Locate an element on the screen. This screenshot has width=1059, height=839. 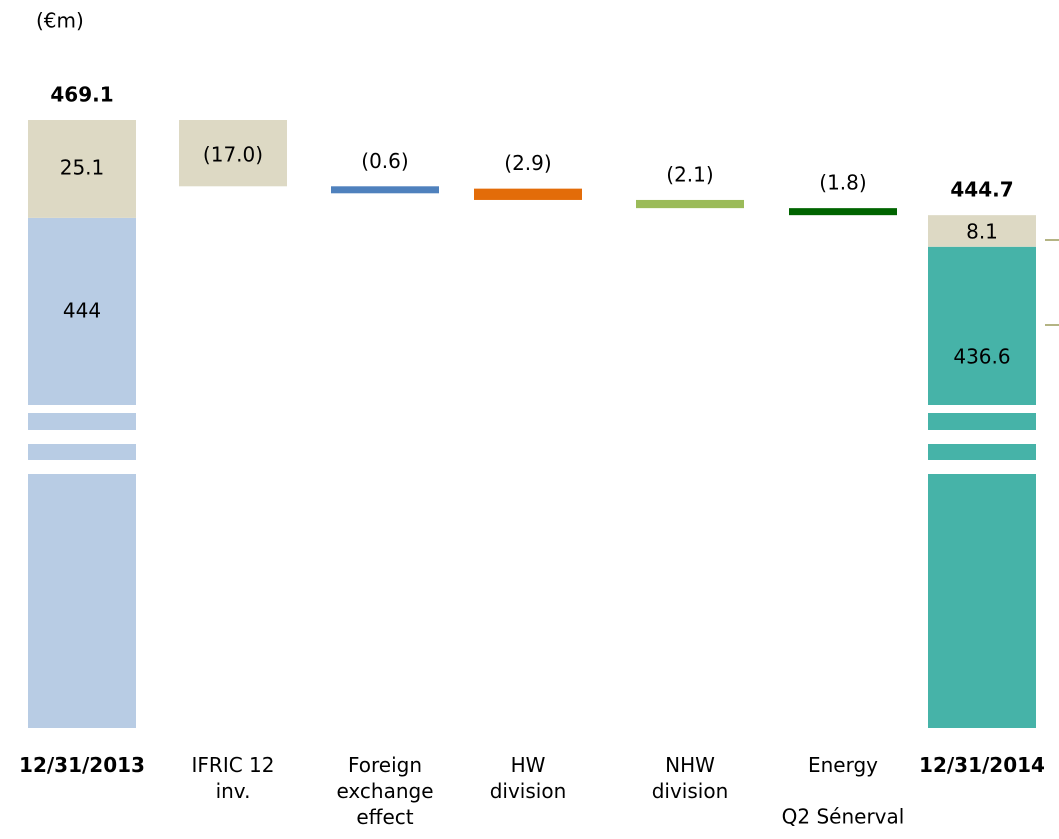
segment-label: 444 is located at coordinates (82, 311).